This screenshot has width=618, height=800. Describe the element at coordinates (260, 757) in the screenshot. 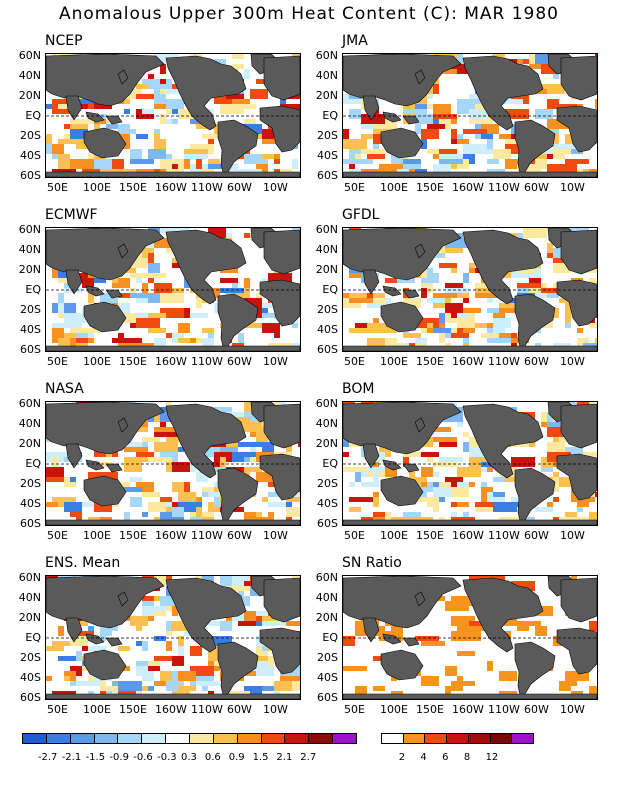

I see `colorbar-label: 1.5` at that location.